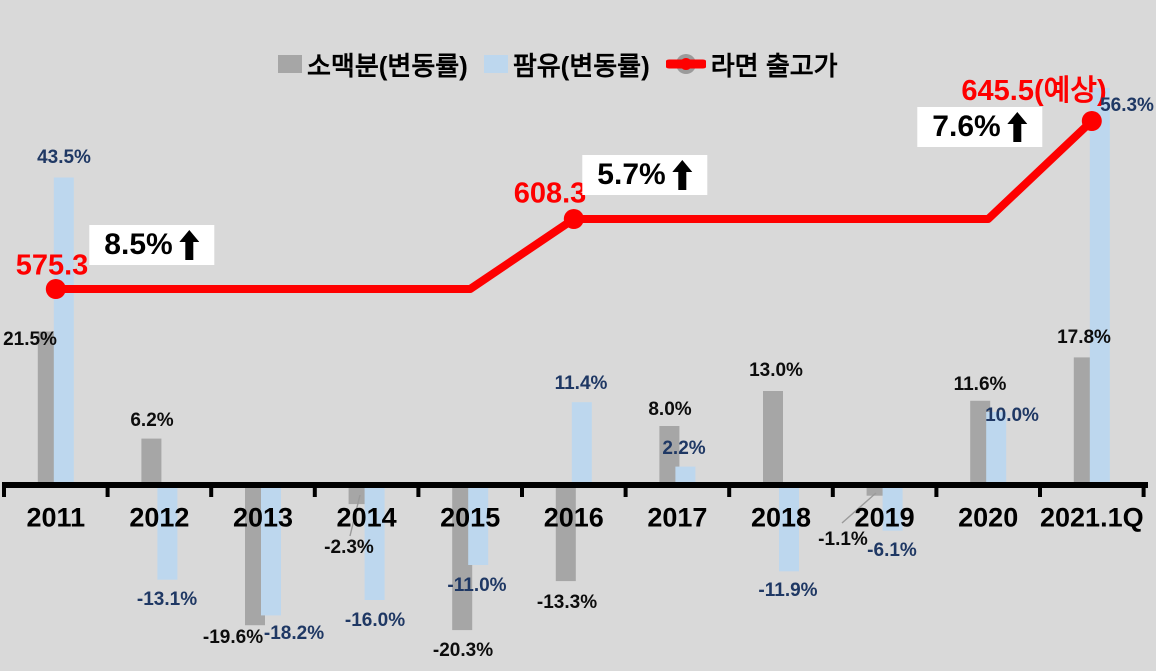 This screenshot has height=671, width=1156. What do you see at coordinates (966, 126) in the screenshot?
I see `price-increase-rate: 7.6%` at bounding box center [966, 126].